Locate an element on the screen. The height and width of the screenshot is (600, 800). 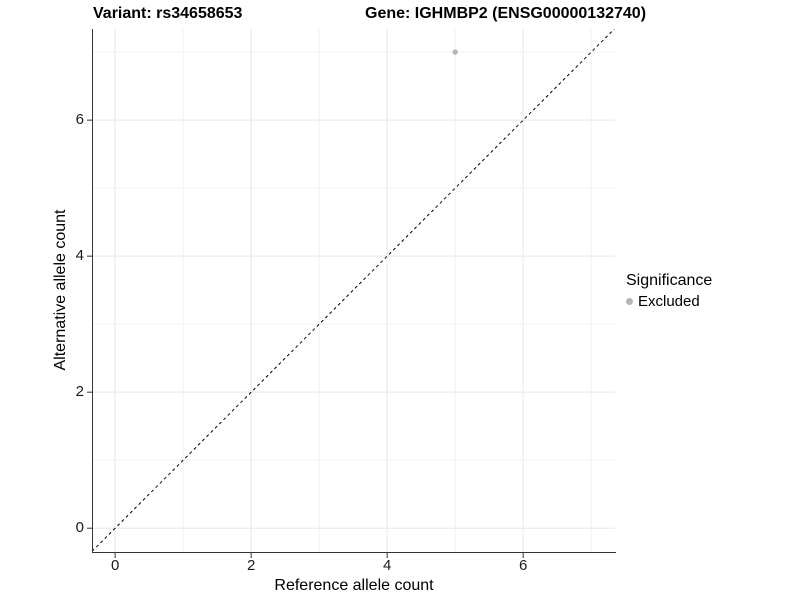
y-tick-label: 6 is located at coordinates (79, 120).